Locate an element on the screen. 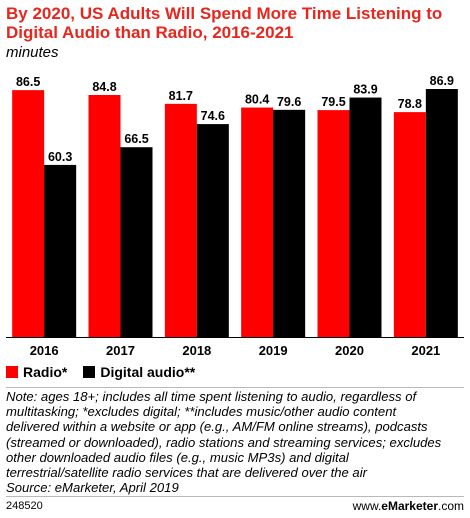 The image size is (470, 518). chart-id: 248520 is located at coordinates (24, 506).